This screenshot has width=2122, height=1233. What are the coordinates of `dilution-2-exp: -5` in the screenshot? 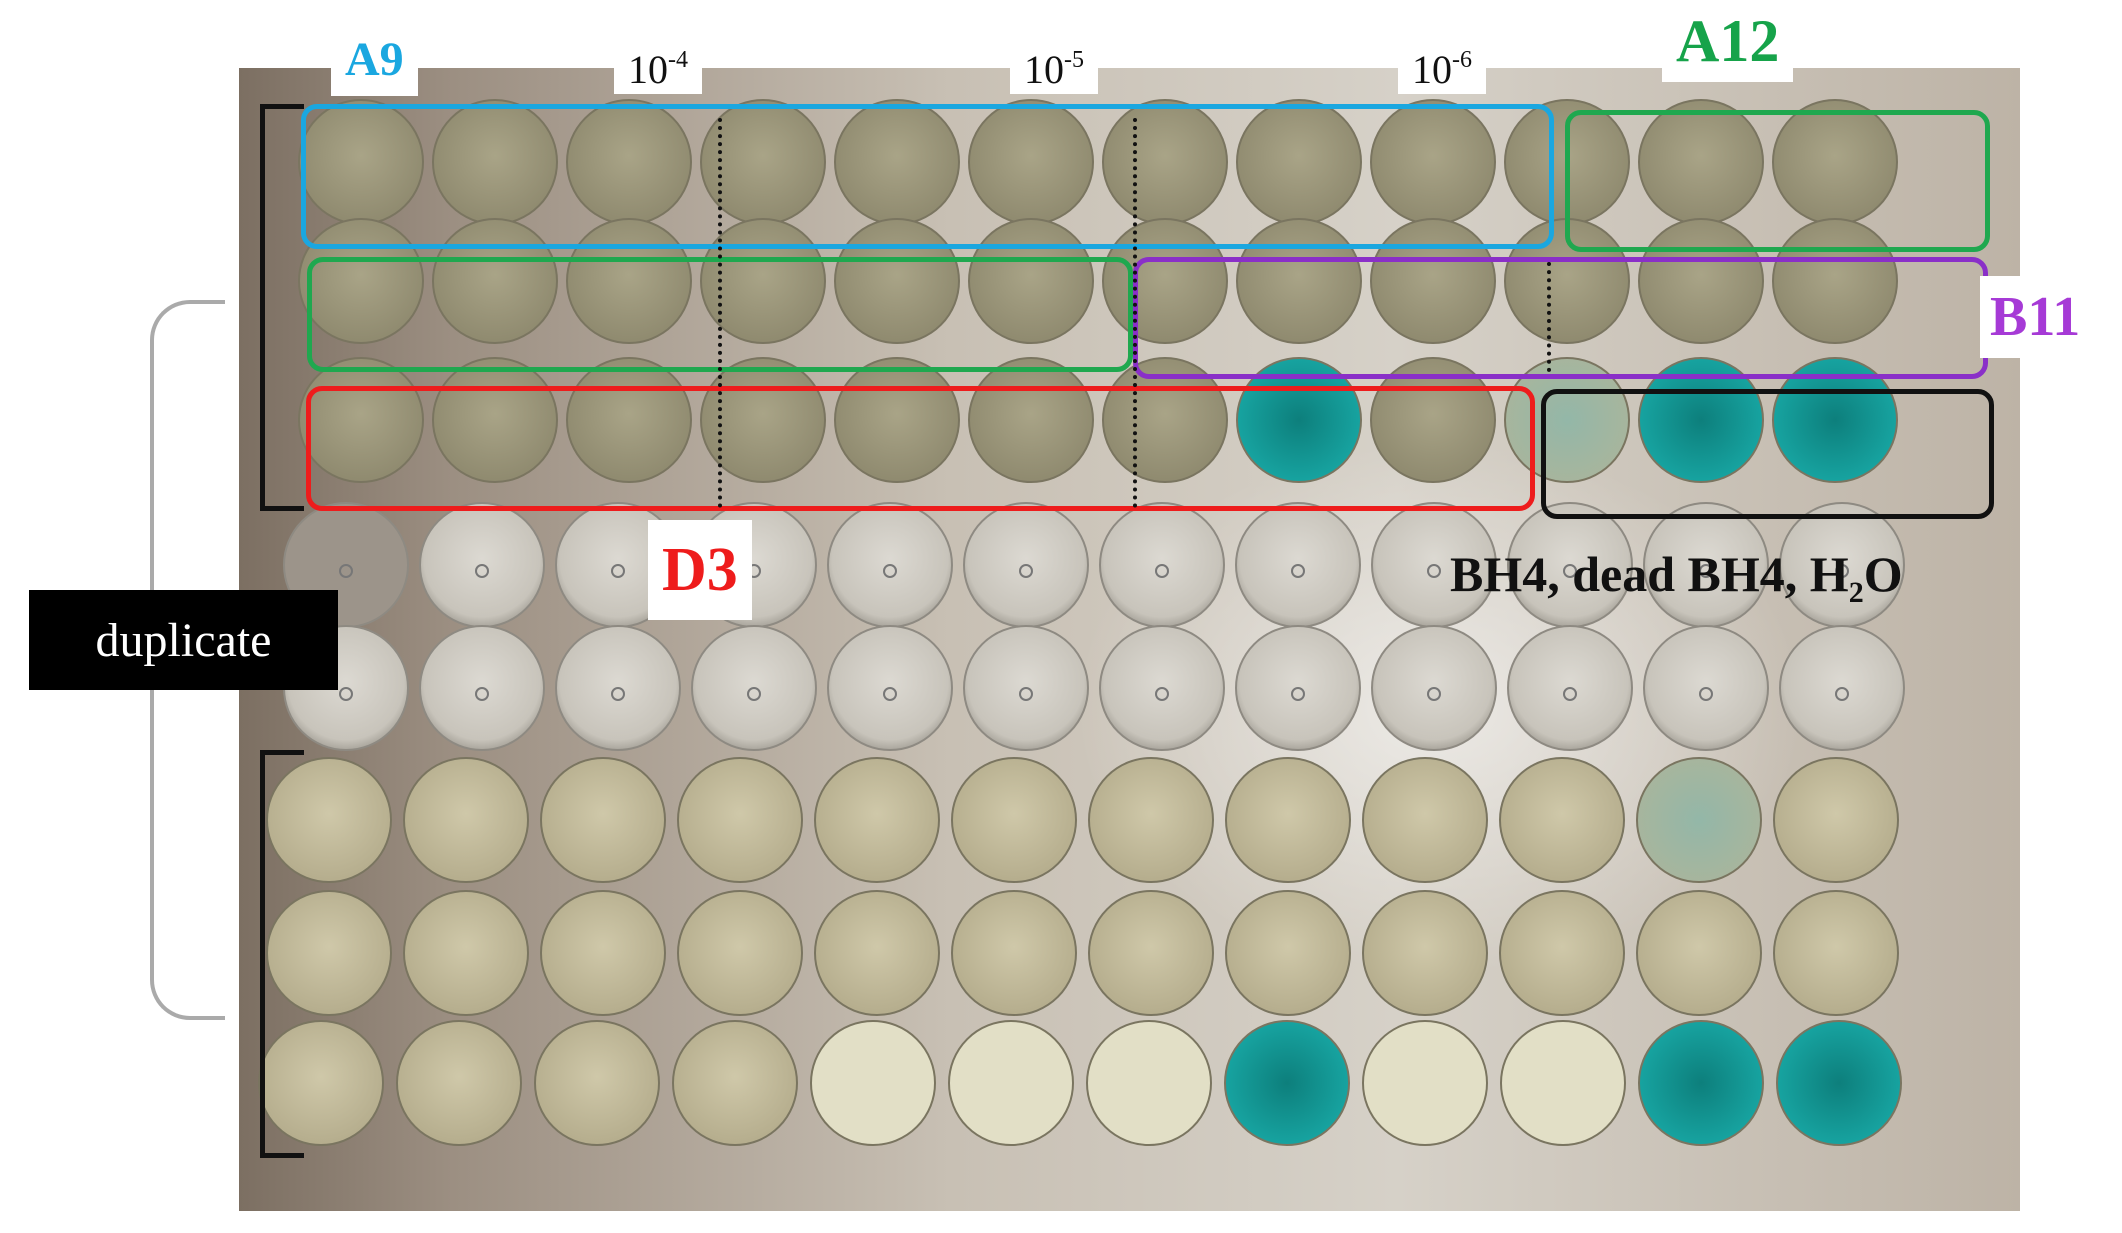 It's located at (1074, 60).